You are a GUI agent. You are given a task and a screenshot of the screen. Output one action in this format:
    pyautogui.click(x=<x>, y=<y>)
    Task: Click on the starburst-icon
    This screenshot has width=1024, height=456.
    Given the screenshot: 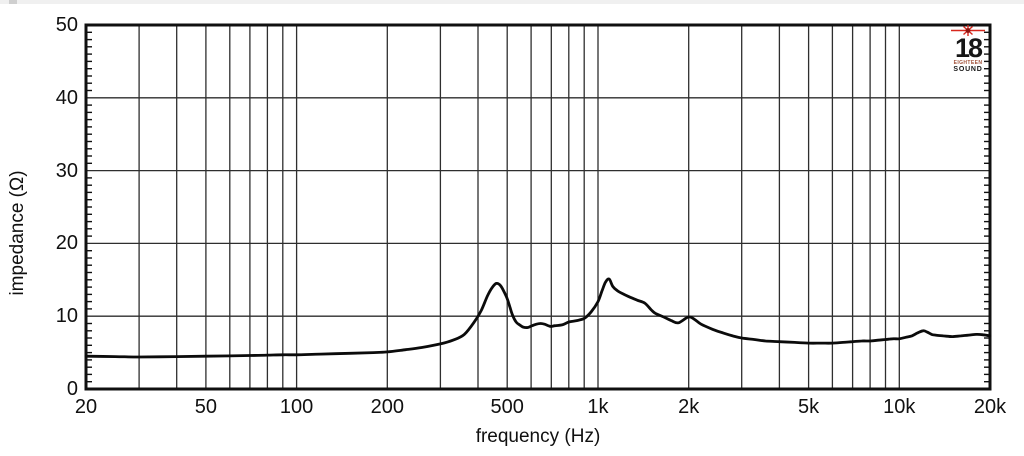 What is the action you would take?
    pyautogui.click(x=968, y=30)
    